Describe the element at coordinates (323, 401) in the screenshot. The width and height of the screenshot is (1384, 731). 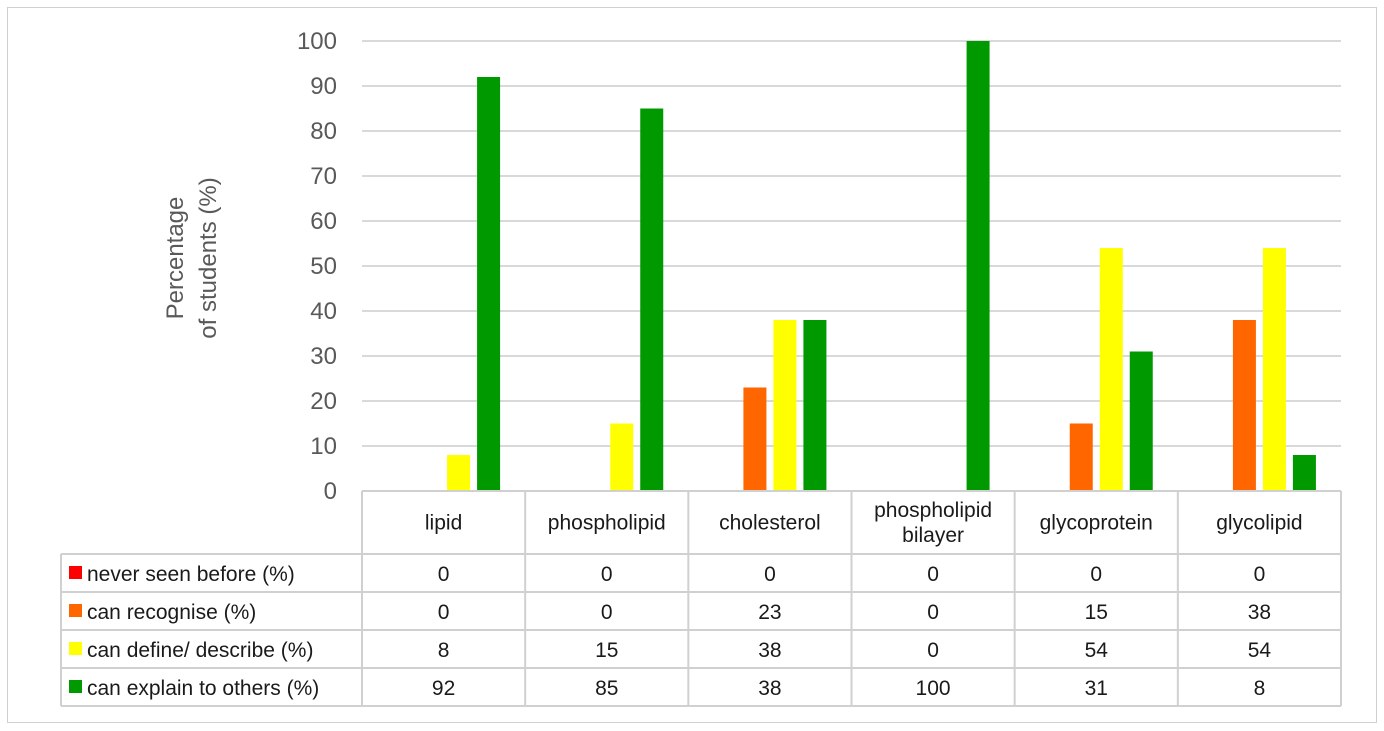
I see `y-tick-label: 20` at that location.